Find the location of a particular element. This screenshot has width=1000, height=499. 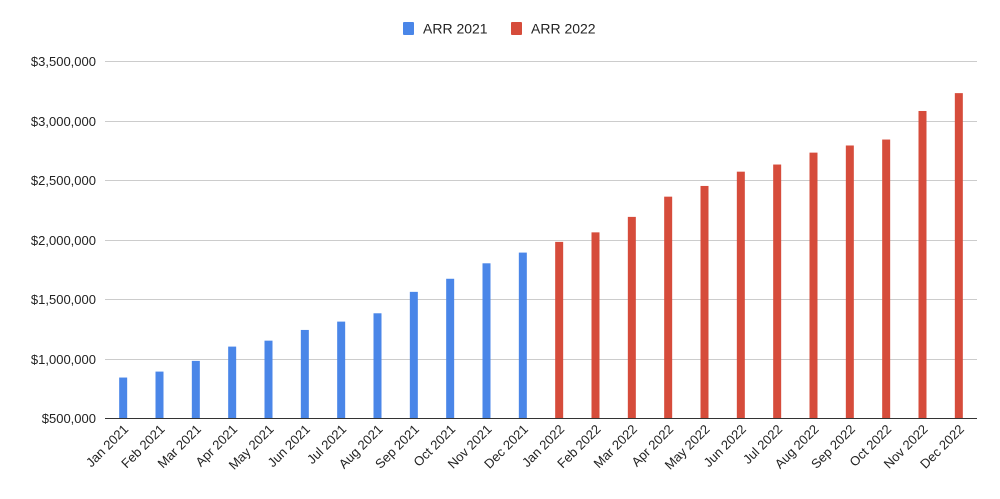

y-tick-label: $1,500,000 is located at coordinates (63, 299).